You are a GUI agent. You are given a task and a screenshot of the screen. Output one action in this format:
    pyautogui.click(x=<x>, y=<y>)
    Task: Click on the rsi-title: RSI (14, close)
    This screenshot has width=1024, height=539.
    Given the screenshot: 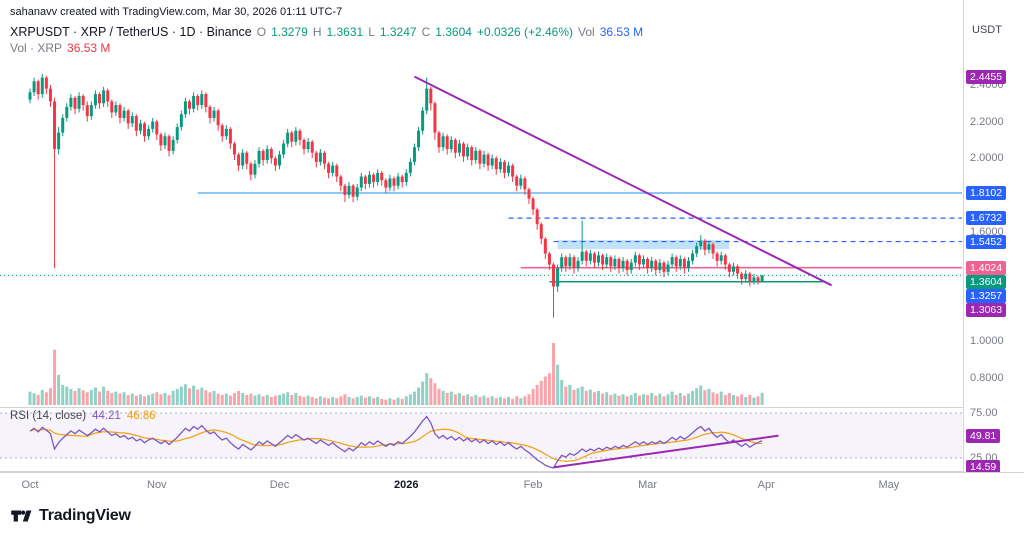 What is the action you would take?
    pyautogui.click(x=48, y=416)
    